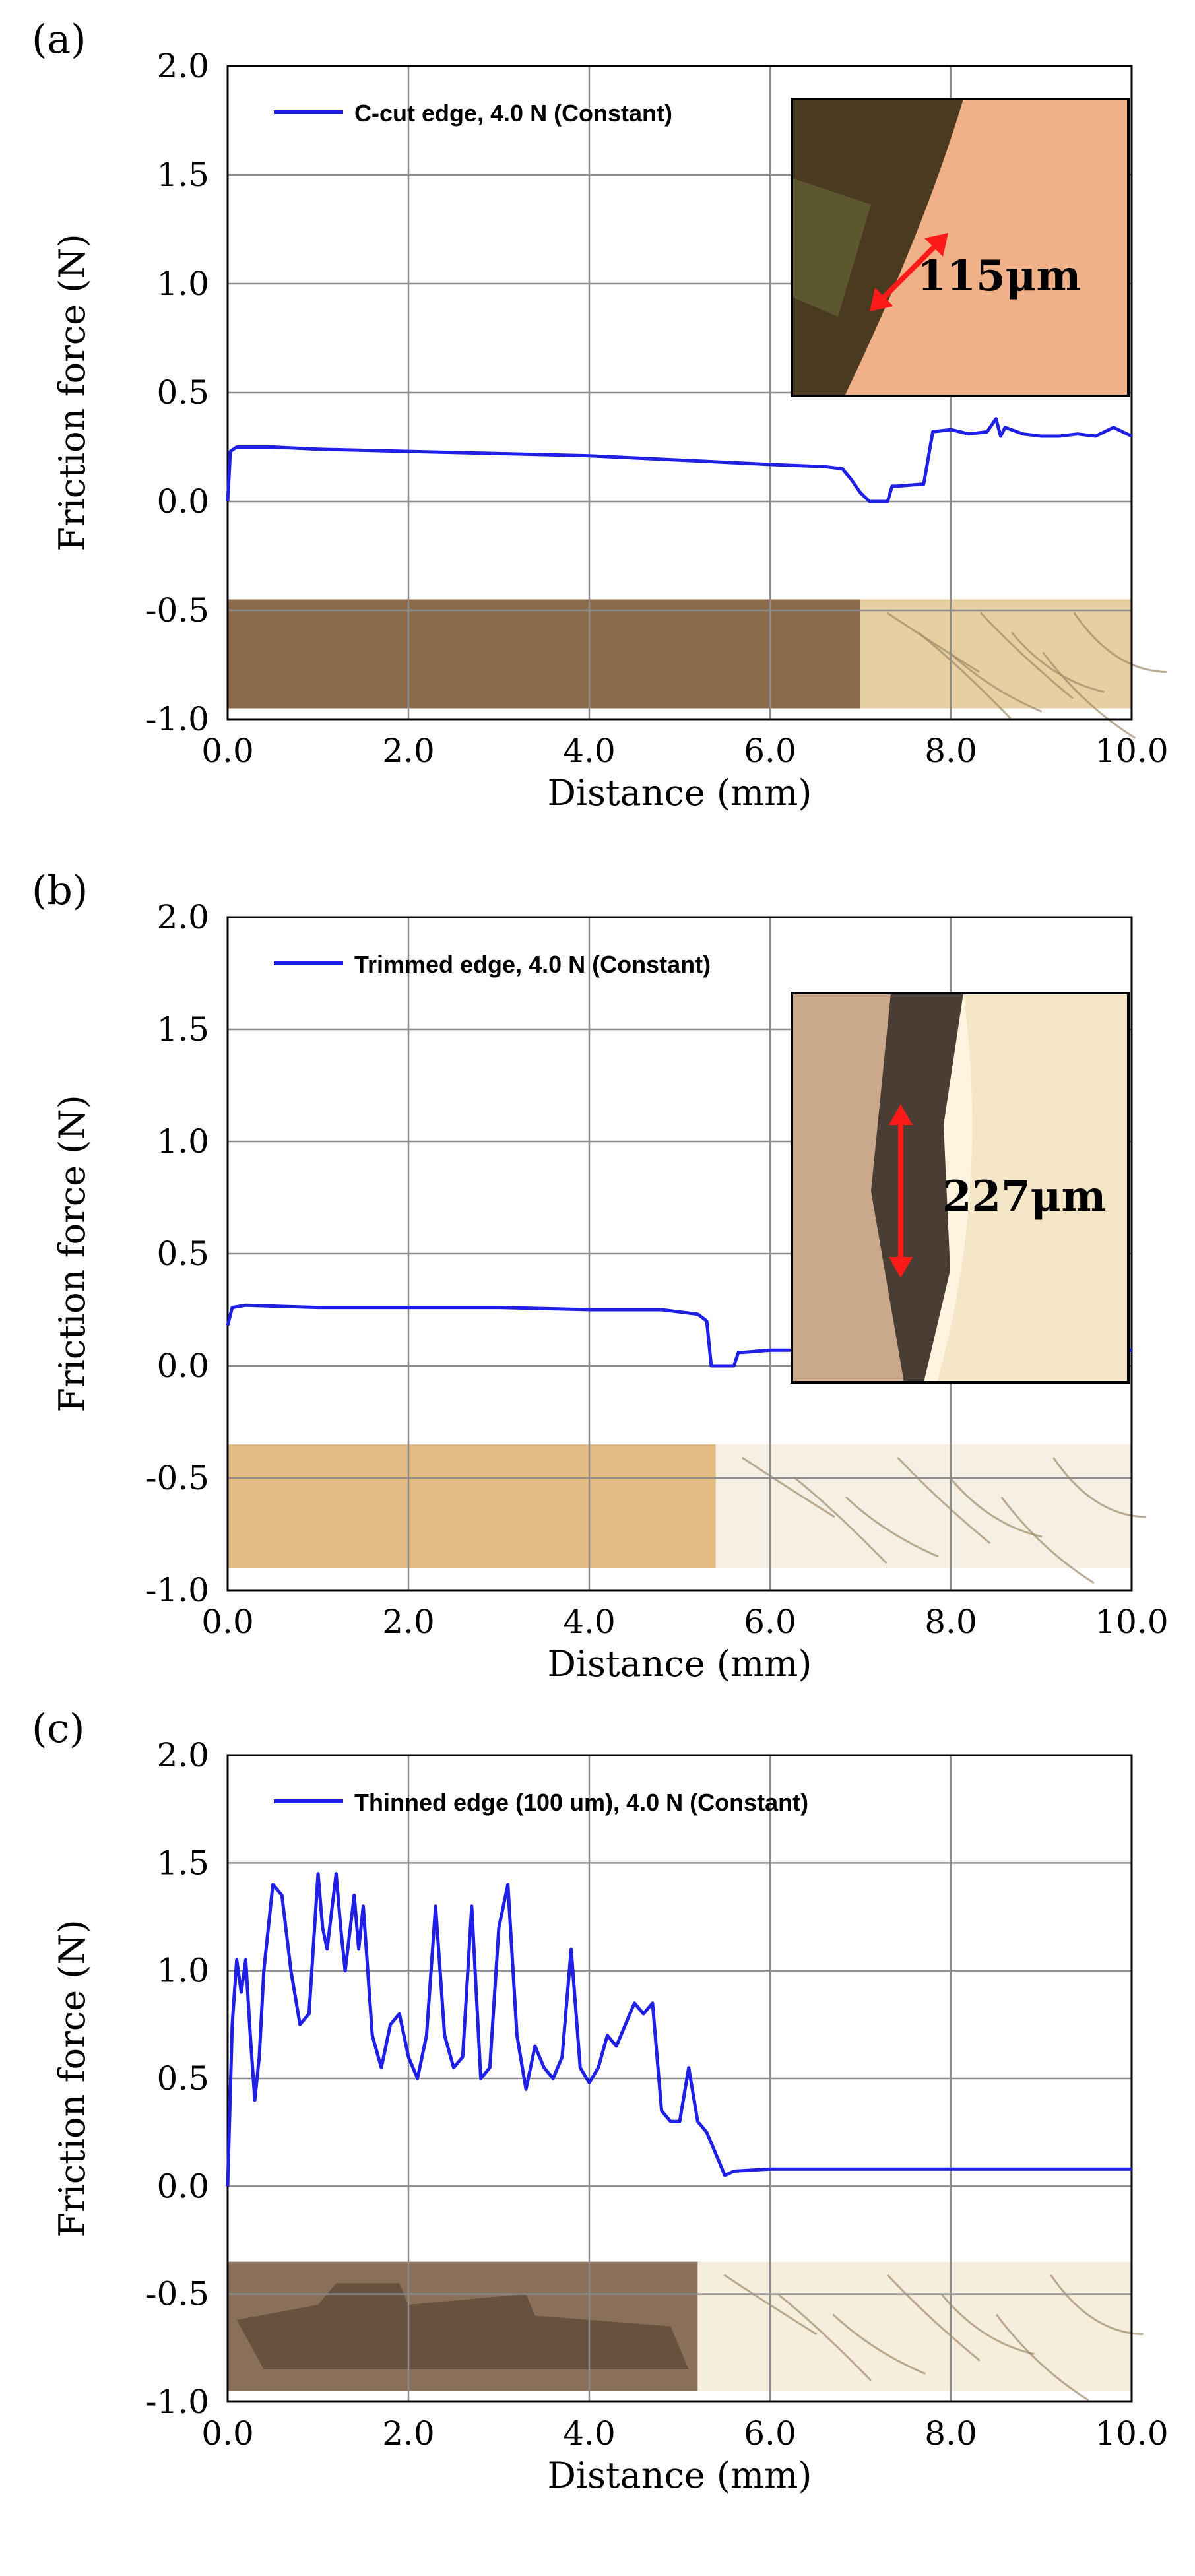  I want to click on legend-label: Trimmed edge, 4.0 N (Constant), so click(532, 964).